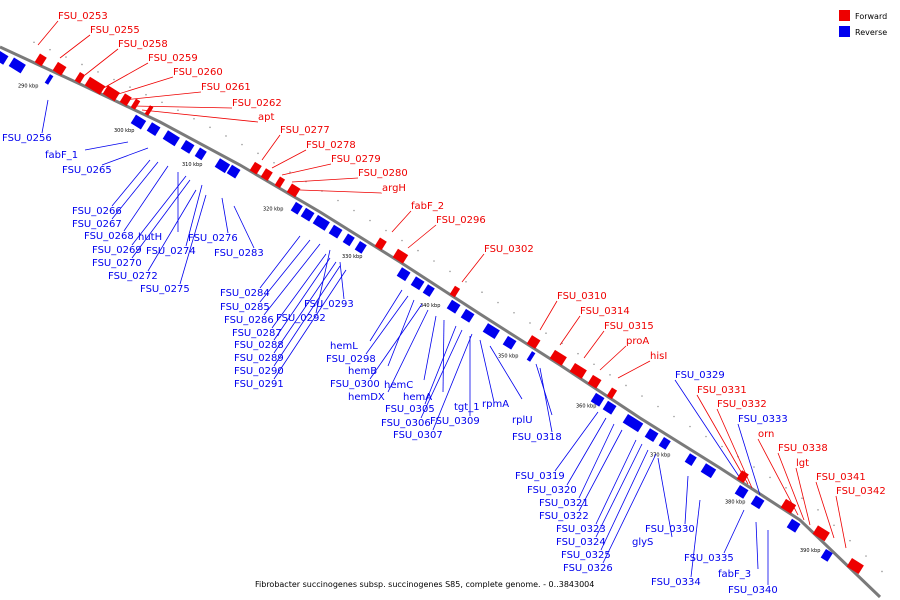 This screenshot has width=900, height=600. Describe the element at coordinates (841, 477) in the screenshot. I see `gene-label-forward: FSU_0341` at that location.